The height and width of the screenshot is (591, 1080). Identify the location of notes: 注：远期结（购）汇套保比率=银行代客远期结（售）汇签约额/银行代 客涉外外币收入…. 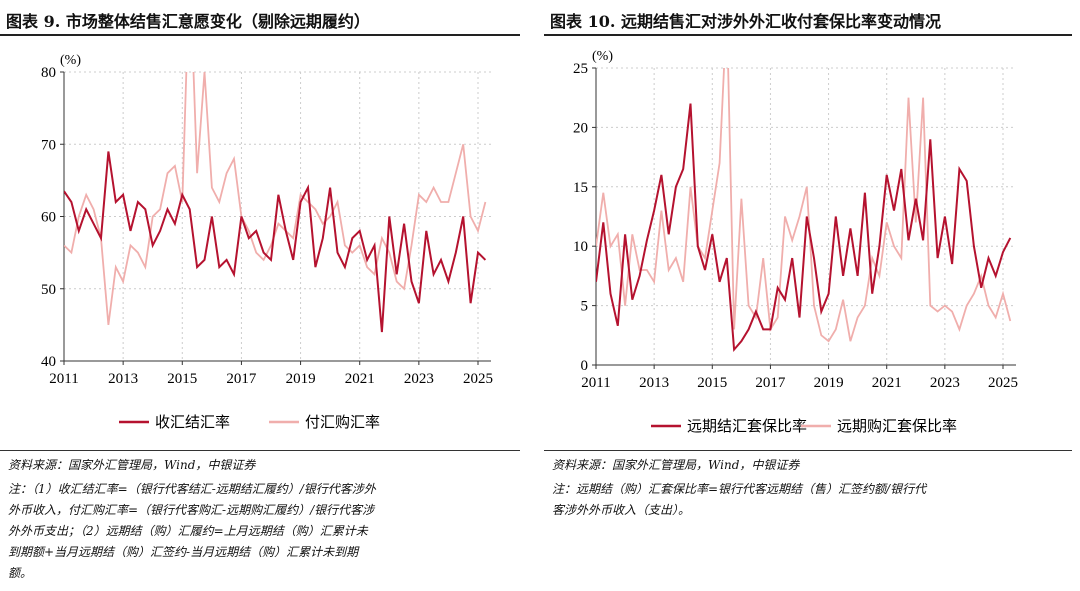
(739, 500).